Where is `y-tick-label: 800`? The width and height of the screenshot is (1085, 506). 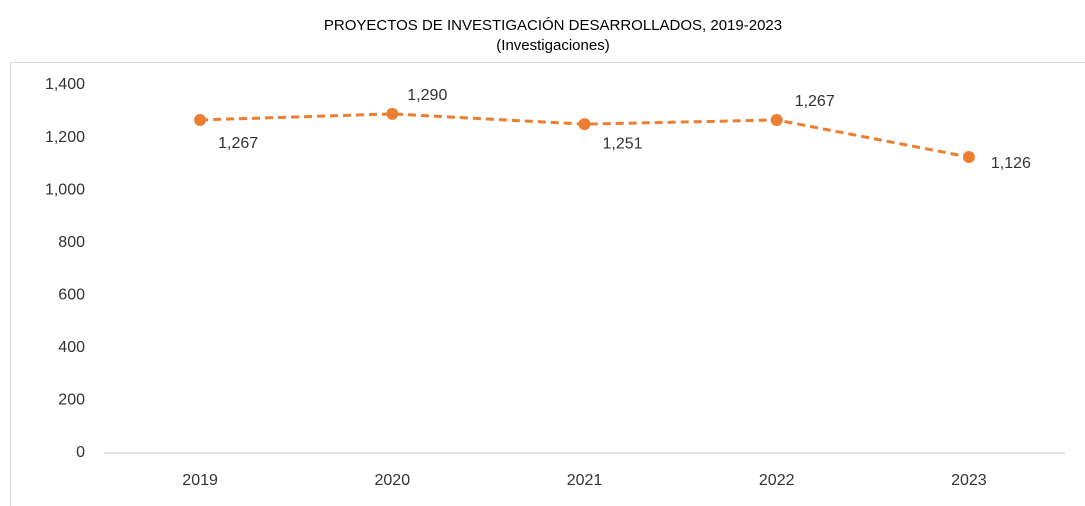 y-tick-label: 800 is located at coordinates (71, 242).